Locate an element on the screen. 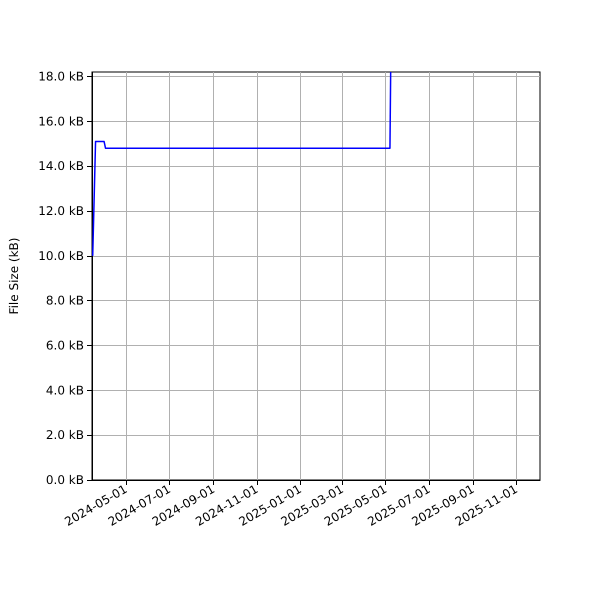 Image resolution: width=600 pixels, height=600 pixels. y-tick-label: 4.0 kB is located at coordinates (65, 390).